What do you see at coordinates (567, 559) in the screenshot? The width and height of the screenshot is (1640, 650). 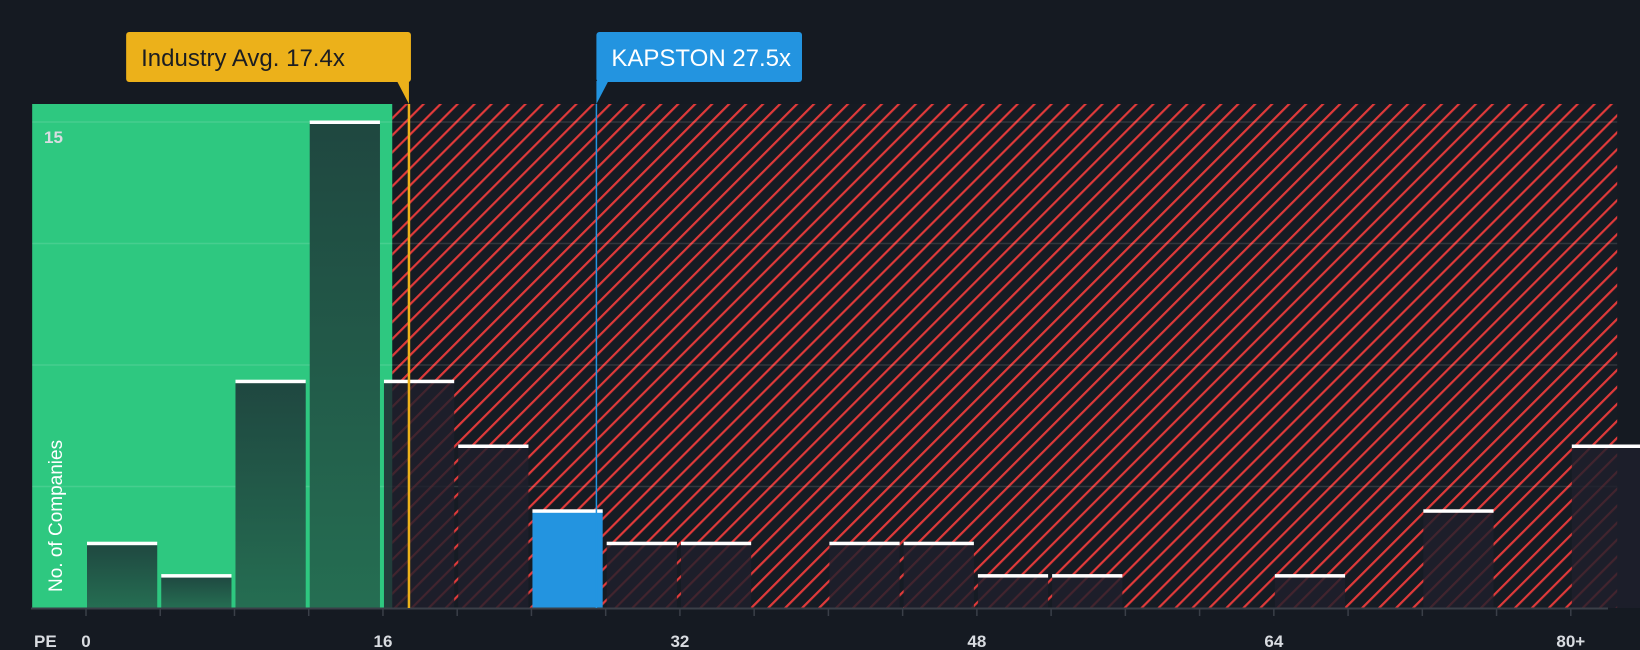 I see `bar-company-bin` at bounding box center [567, 559].